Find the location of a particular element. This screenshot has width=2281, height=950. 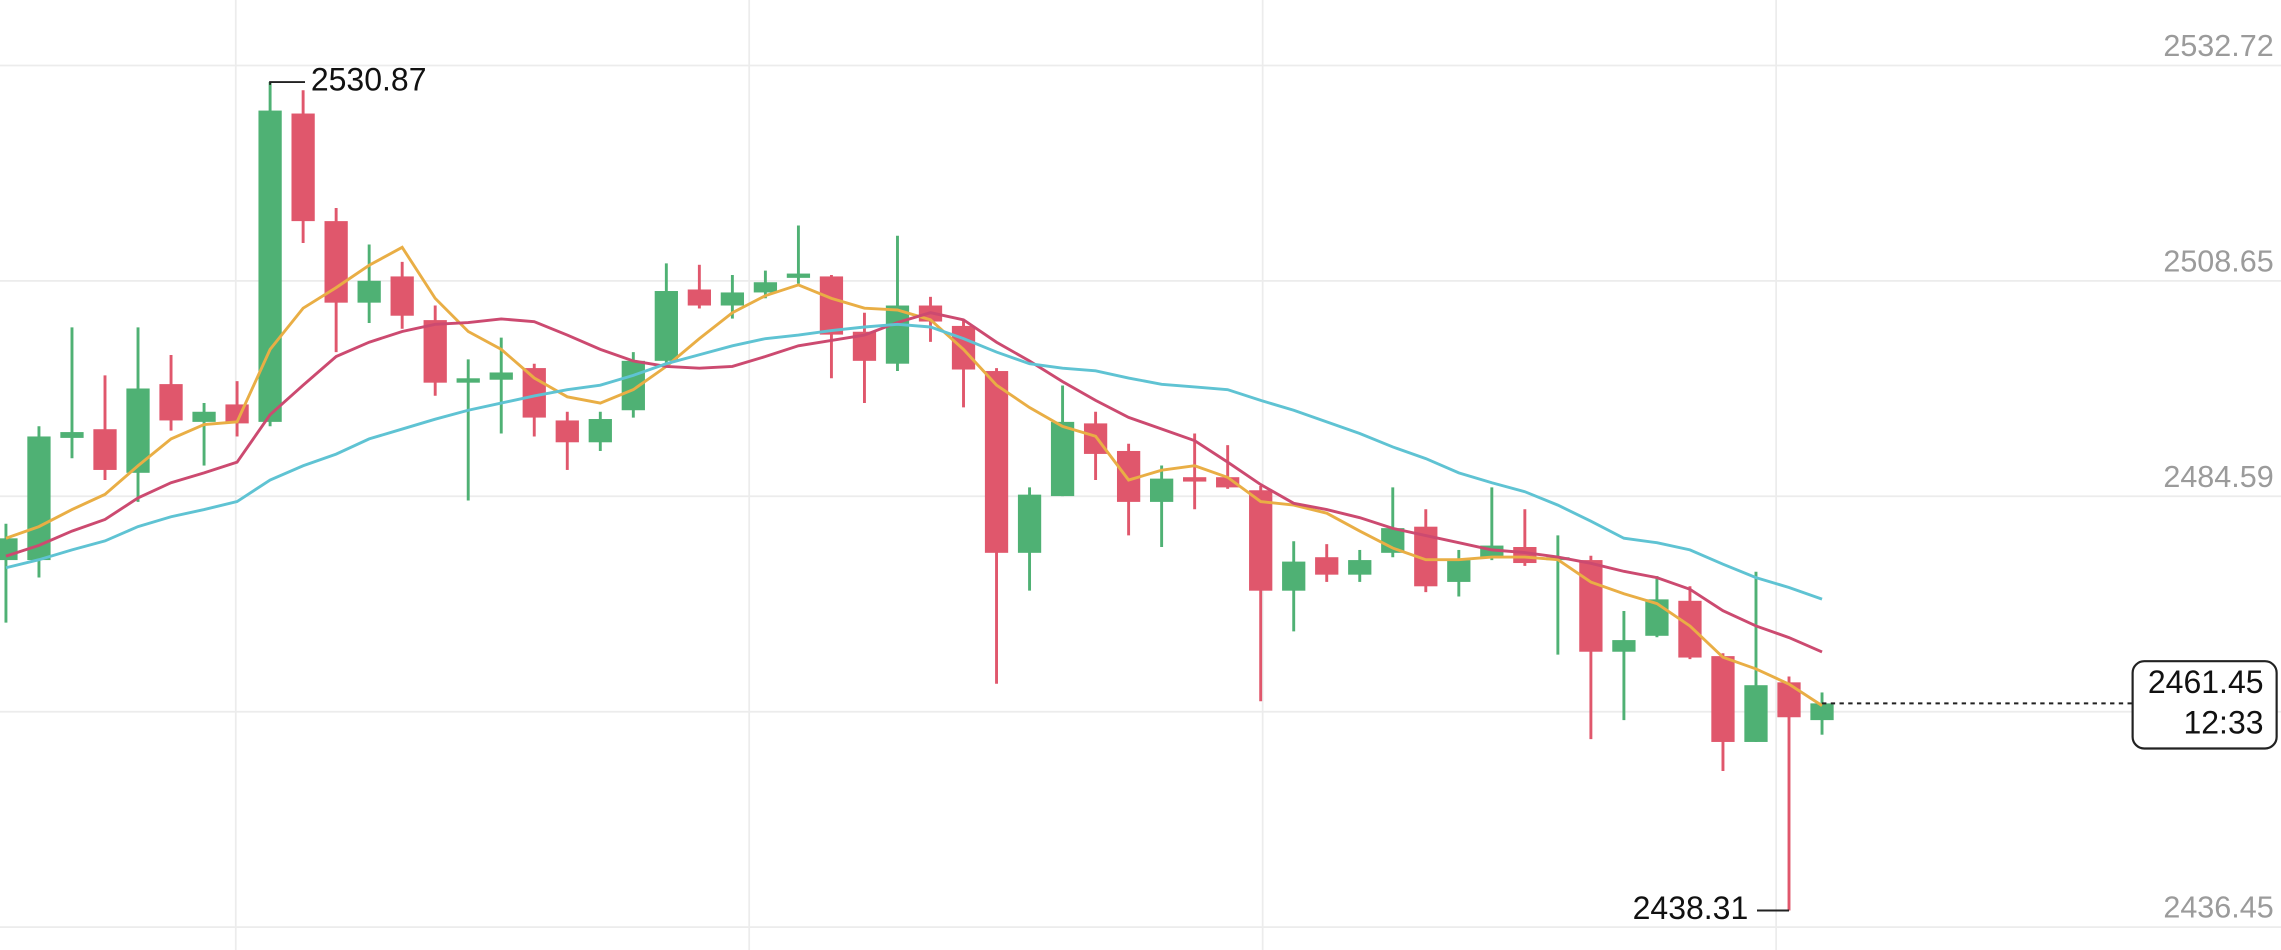

high-label: 2530.87 is located at coordinates (369, 79).